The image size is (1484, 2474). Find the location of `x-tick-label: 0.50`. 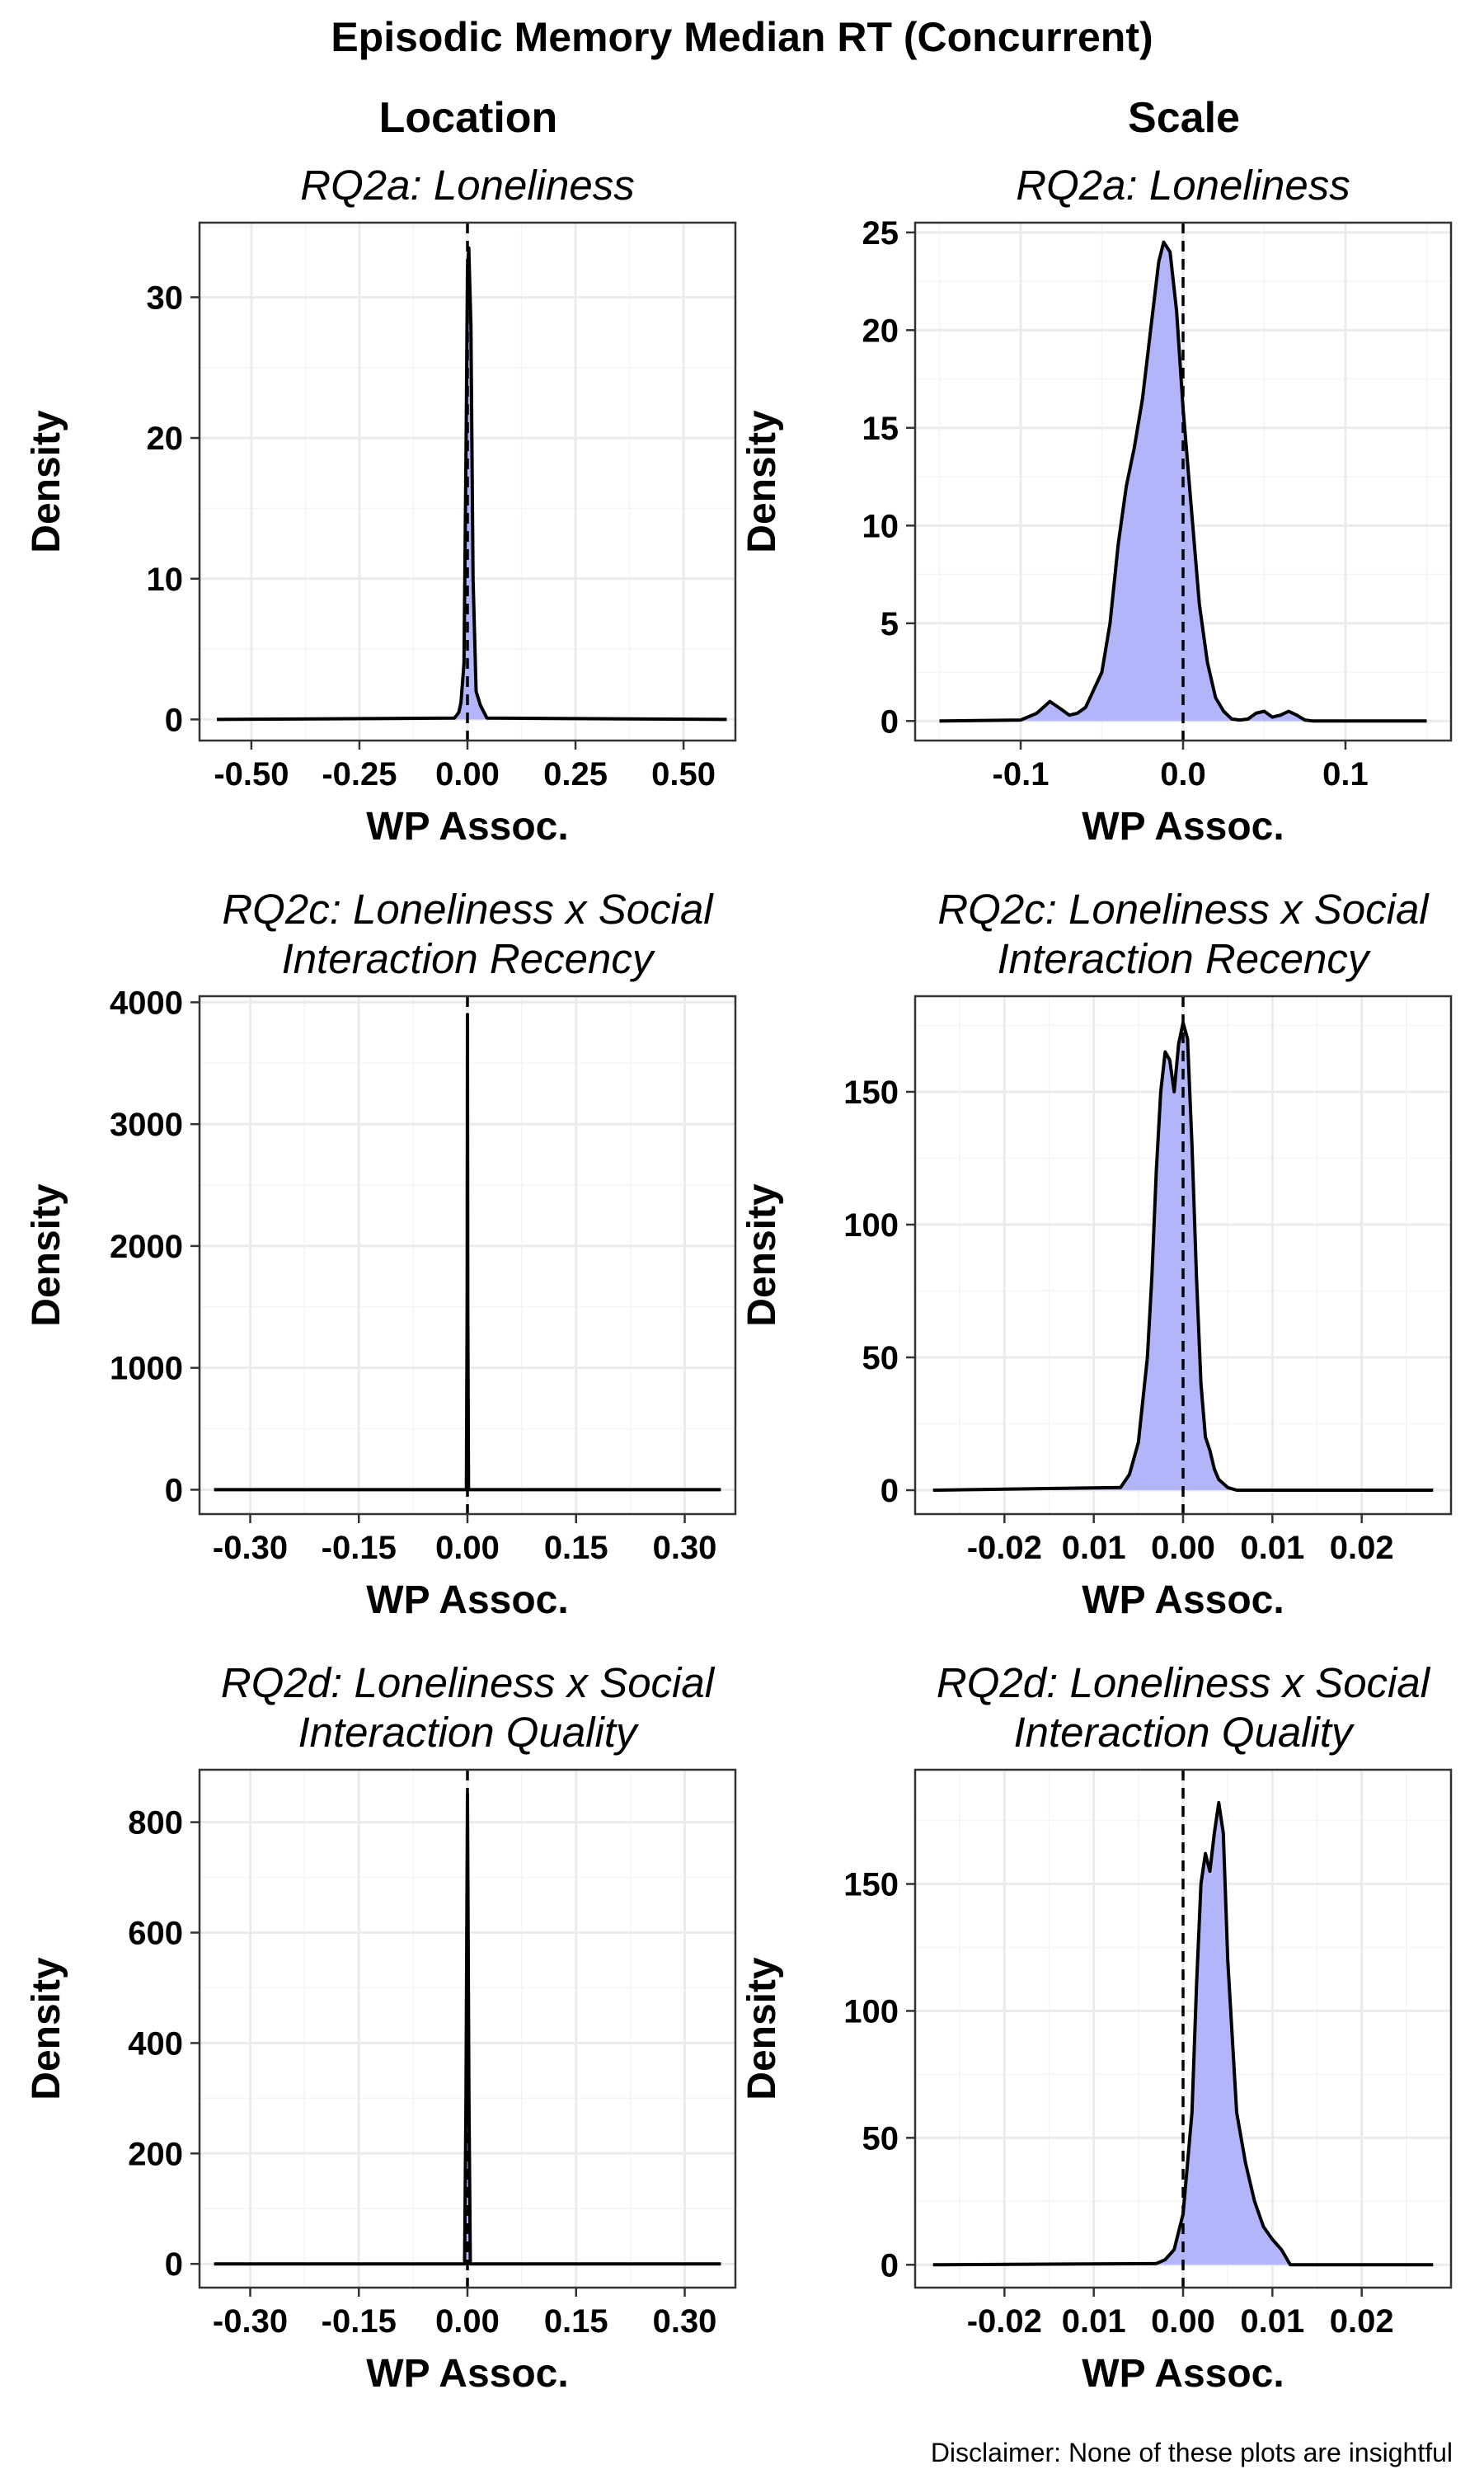

x-tick-label: 0.50 is located at coordinates (683, 774).